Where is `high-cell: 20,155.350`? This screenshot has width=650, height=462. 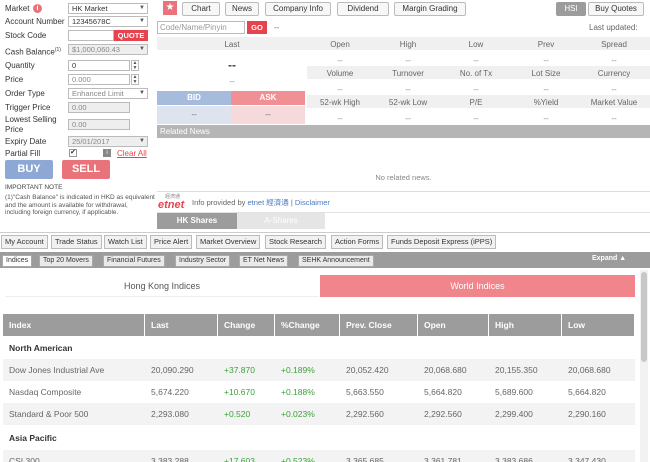
high-cell: 20,155.350 is located at coordinates (516, 370).